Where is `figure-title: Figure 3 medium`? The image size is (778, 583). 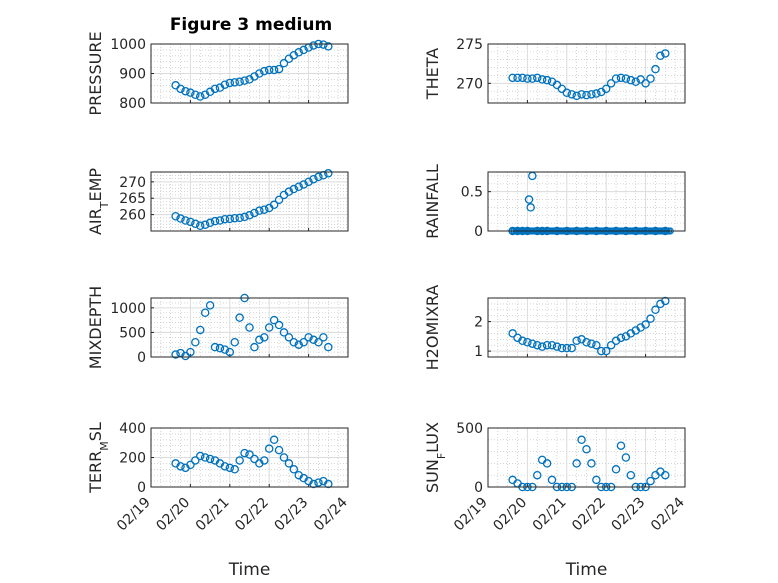 figure-title: Figure 3 medium is located at coordinates (251, 25).